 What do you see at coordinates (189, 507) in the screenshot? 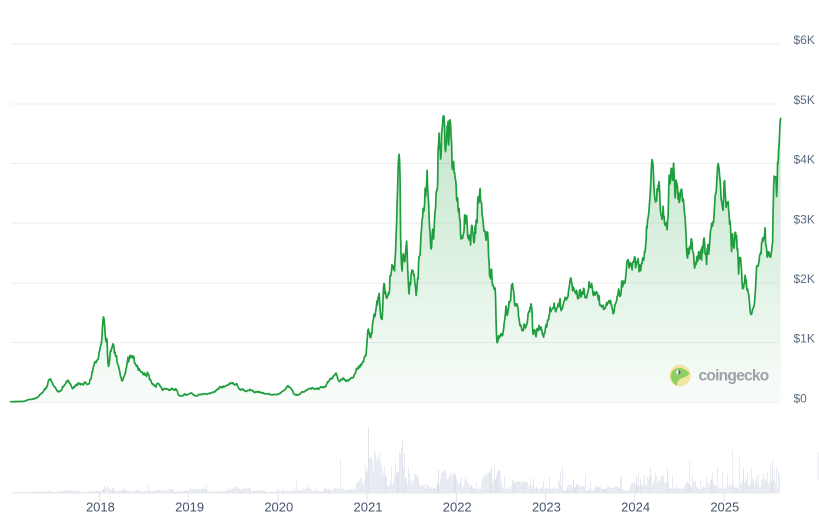
I see `svg-text: 2019` at bounding box center [189, 507].